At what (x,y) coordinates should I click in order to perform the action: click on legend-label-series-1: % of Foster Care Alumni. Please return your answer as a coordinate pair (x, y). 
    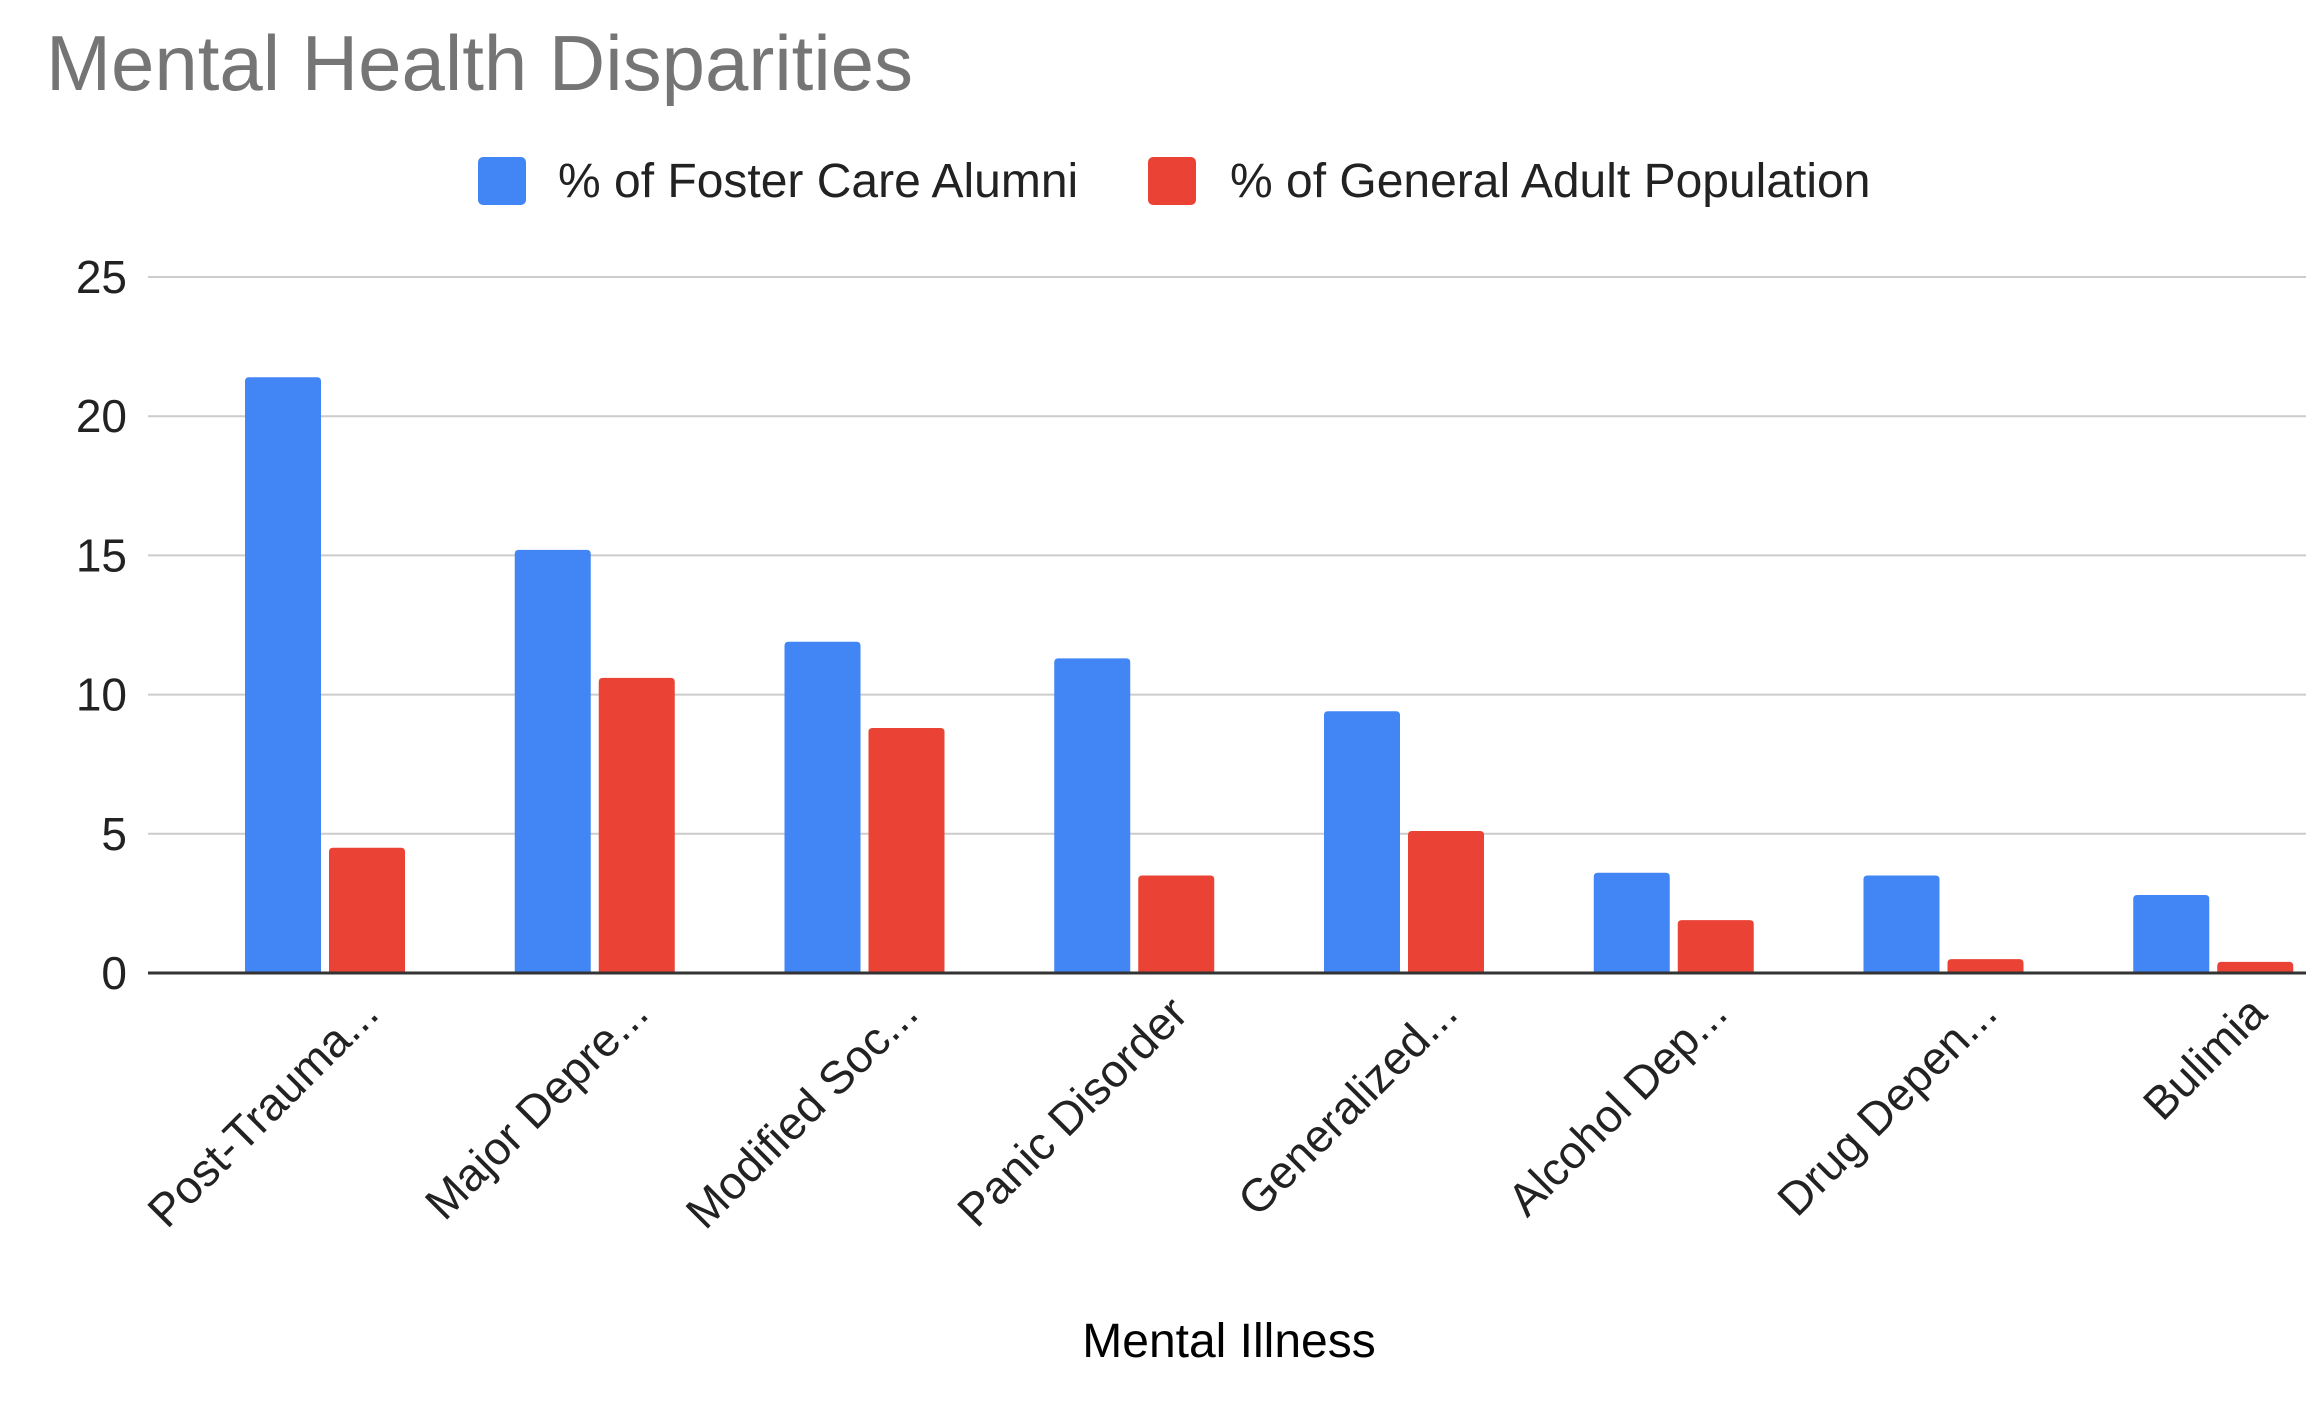
    Looking at the image, I should click on (818, 181).